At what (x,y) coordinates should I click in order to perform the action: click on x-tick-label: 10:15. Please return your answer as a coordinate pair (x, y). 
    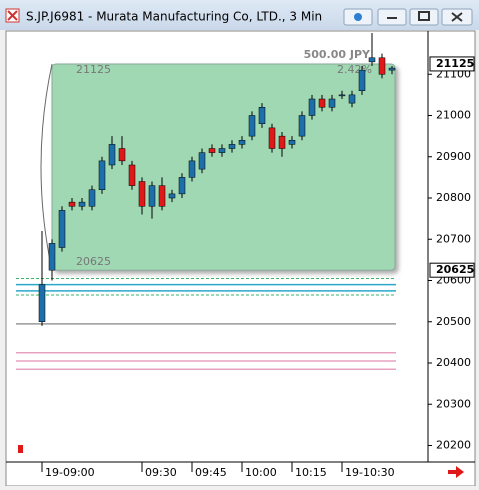
    Looking at the image, I should click on (311, 472).